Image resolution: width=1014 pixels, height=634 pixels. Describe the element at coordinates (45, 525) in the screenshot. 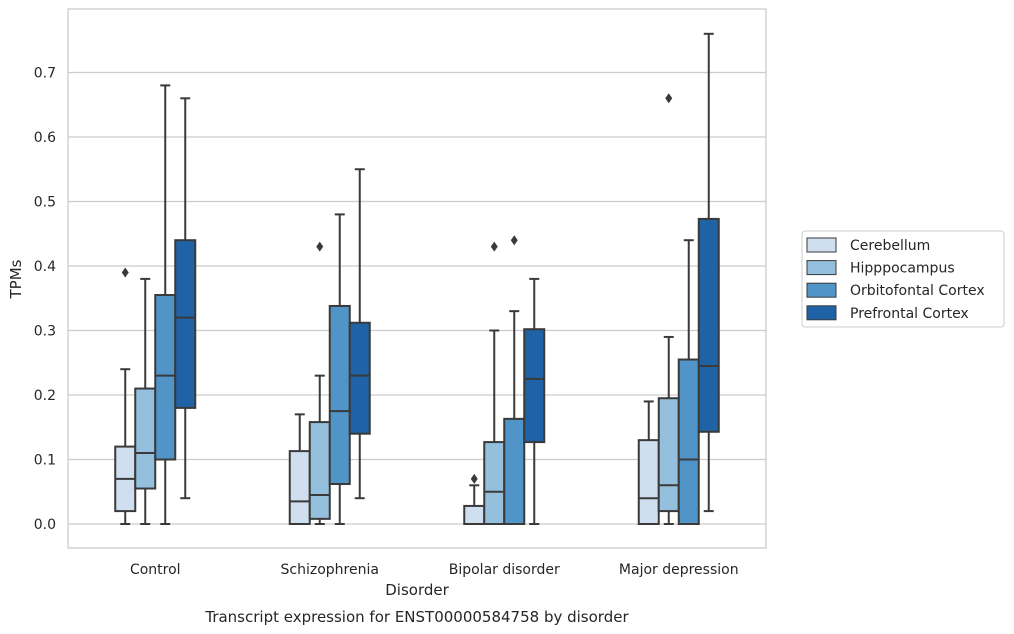

I see `y-tick-label: 0.0` at that location.